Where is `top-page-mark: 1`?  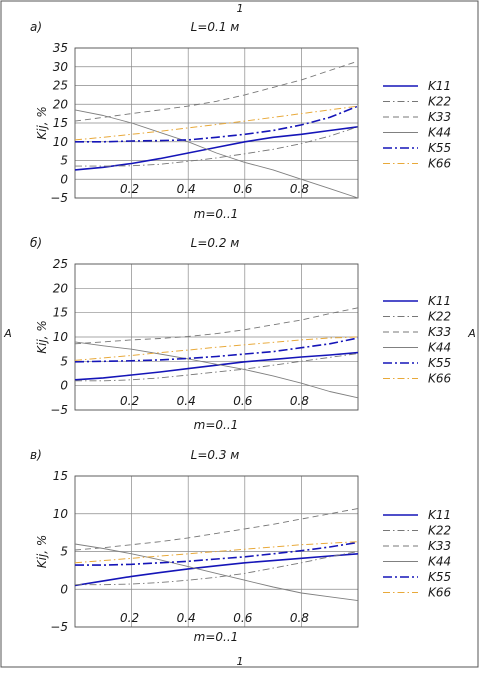 top-page-mark: 1 is located at coordinates (240, 8).